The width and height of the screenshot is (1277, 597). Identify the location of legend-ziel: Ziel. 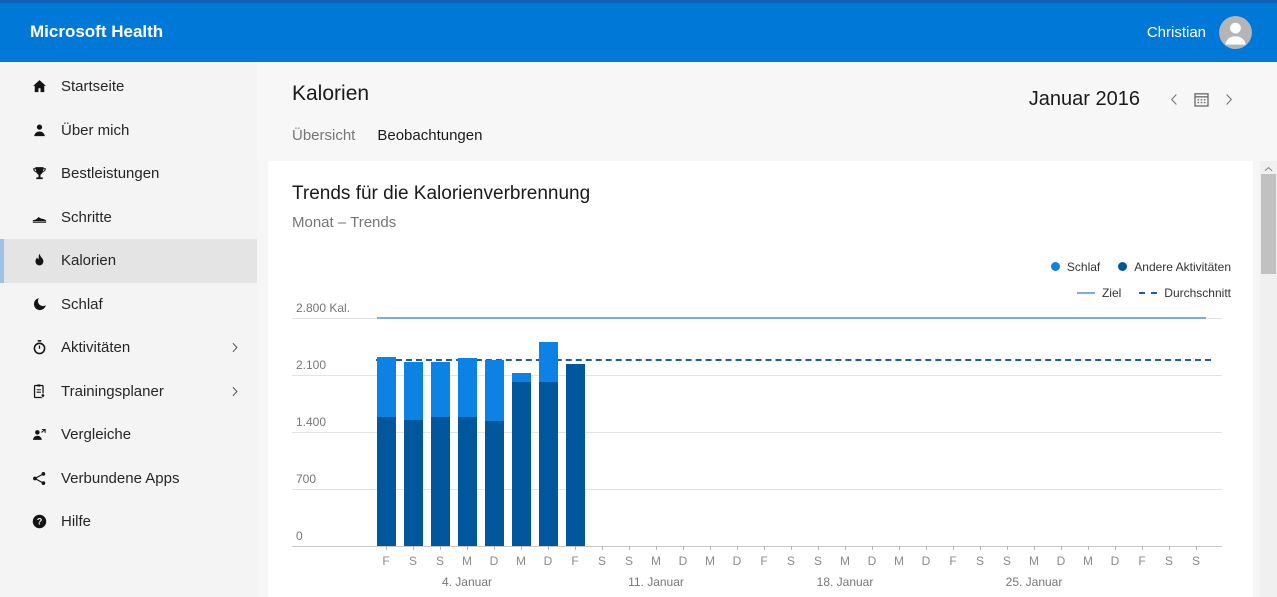
(1099, 292).